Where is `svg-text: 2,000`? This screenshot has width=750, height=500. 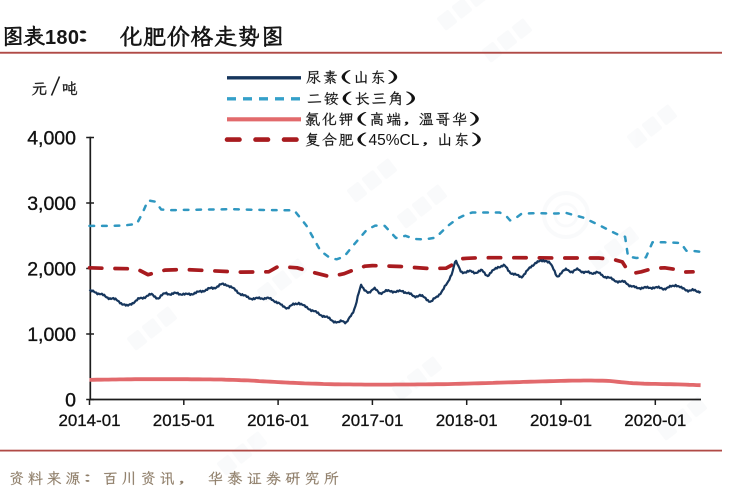
svg-text: 2,000 is located at coordinates (51, 270).